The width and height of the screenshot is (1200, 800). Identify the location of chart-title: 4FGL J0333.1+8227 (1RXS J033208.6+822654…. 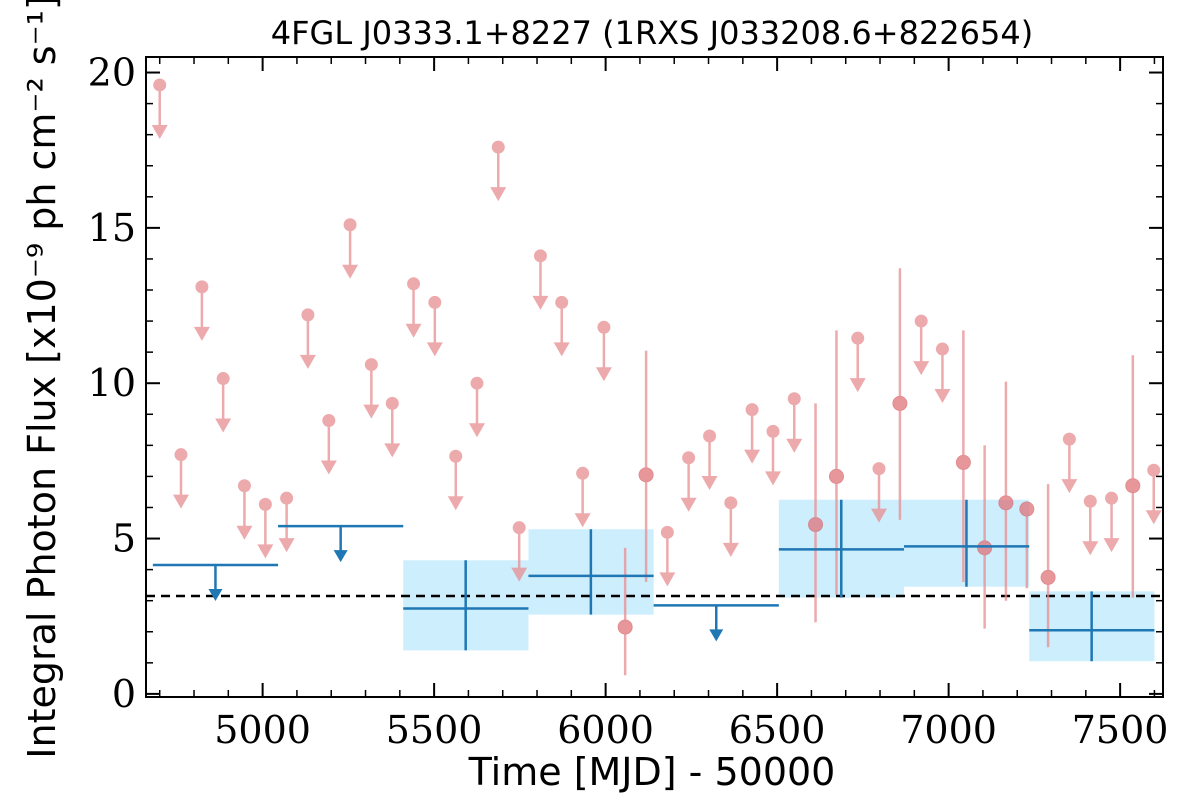
(652, 33).